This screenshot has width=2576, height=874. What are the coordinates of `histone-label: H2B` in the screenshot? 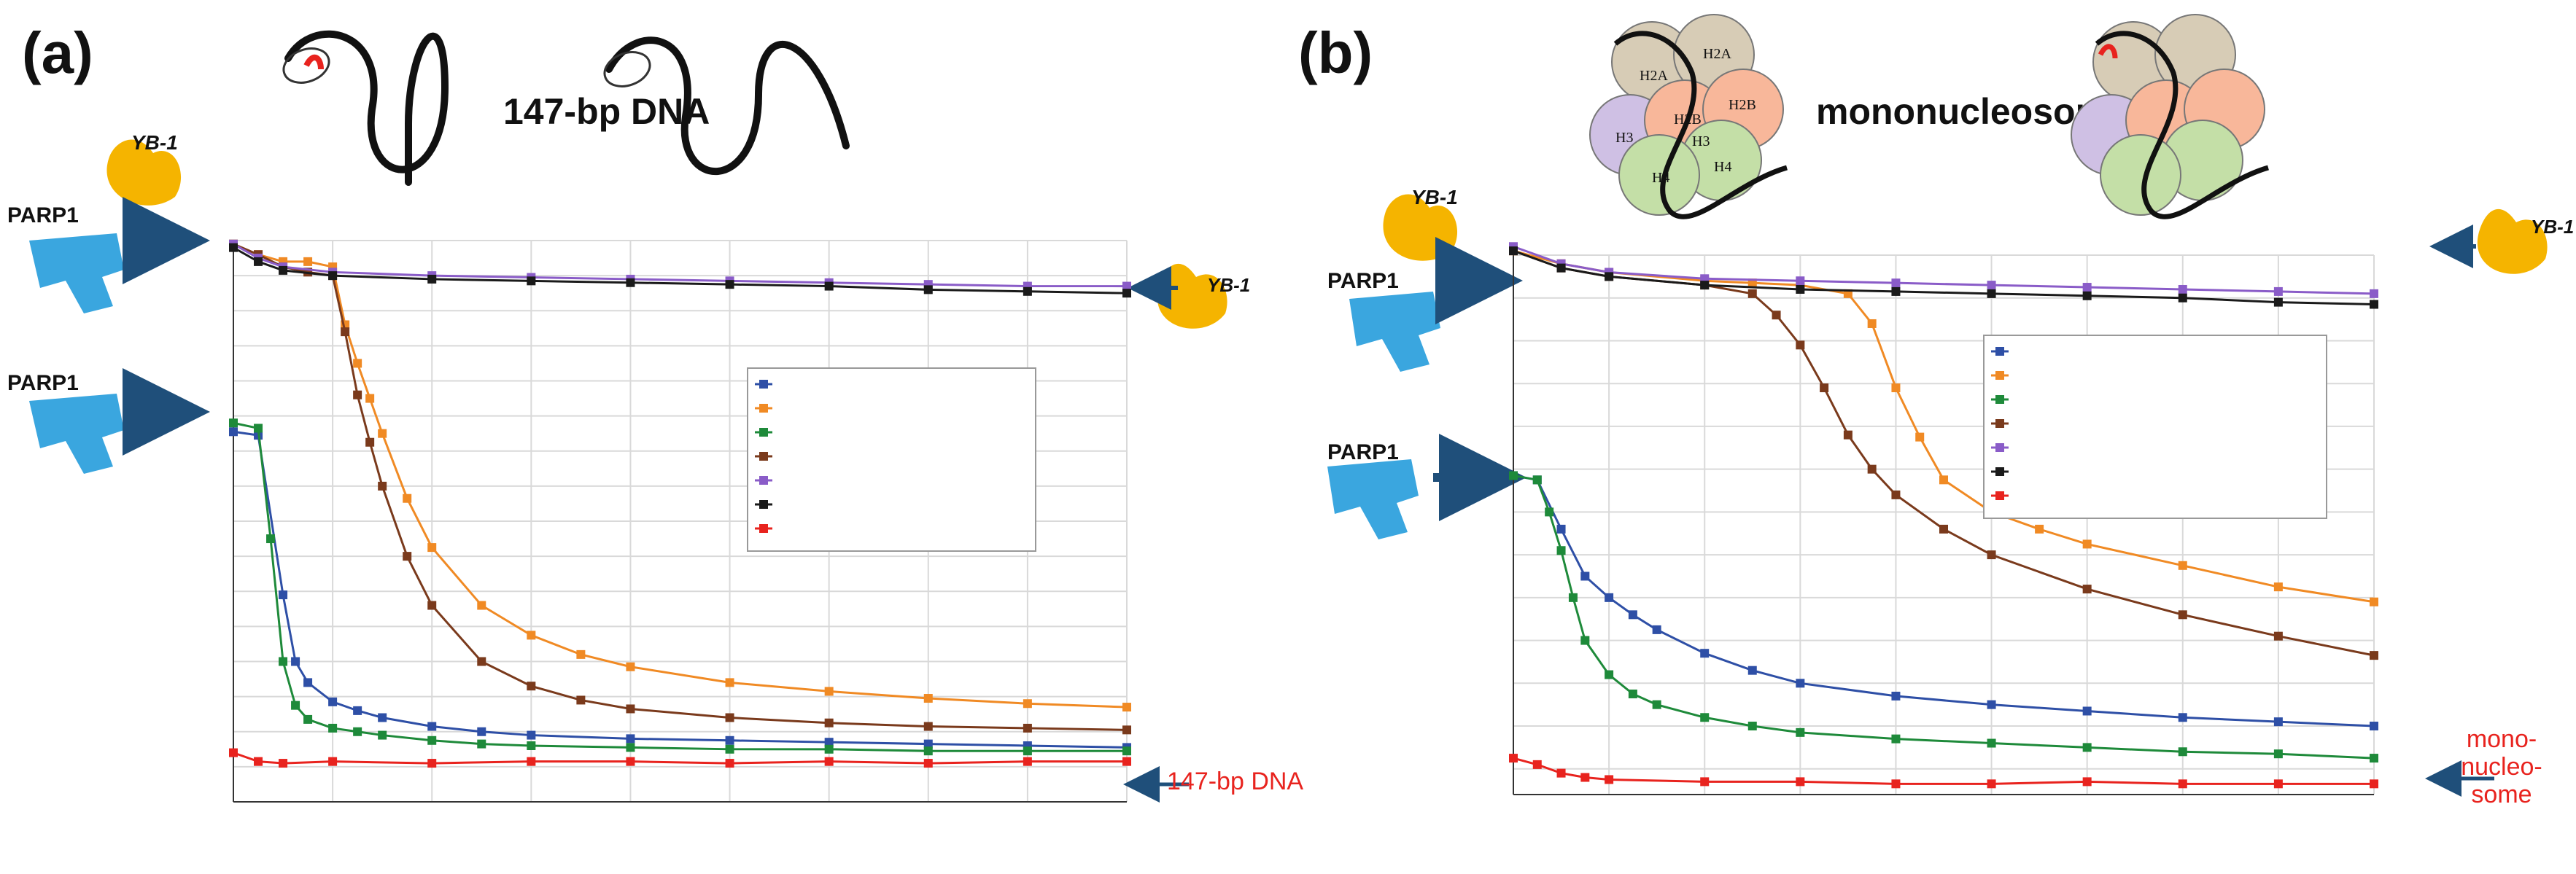 It's located at (1743, 105).